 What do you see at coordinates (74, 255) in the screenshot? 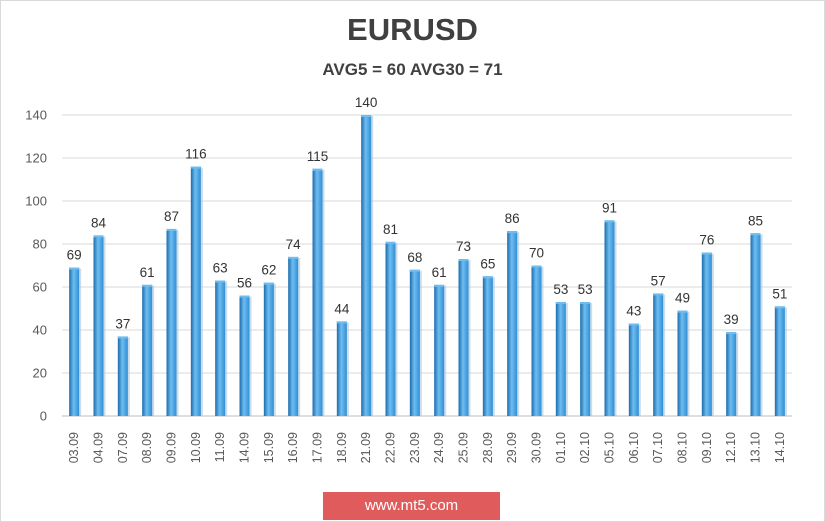
I see `data-label: 69` at bounding box center [74, 255].